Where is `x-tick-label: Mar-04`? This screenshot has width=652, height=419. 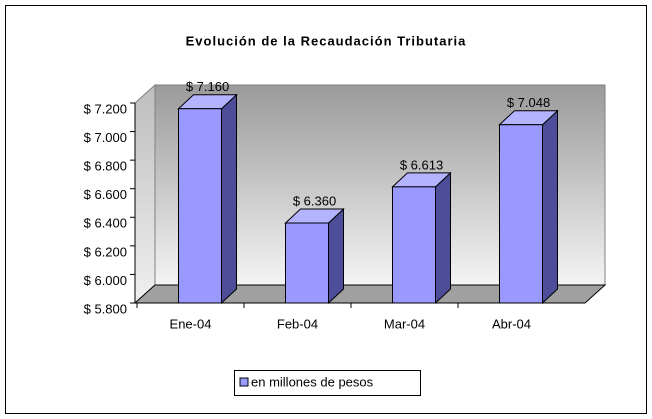
x-tick-label: Mar-04 is located at coordinates (404, 323).